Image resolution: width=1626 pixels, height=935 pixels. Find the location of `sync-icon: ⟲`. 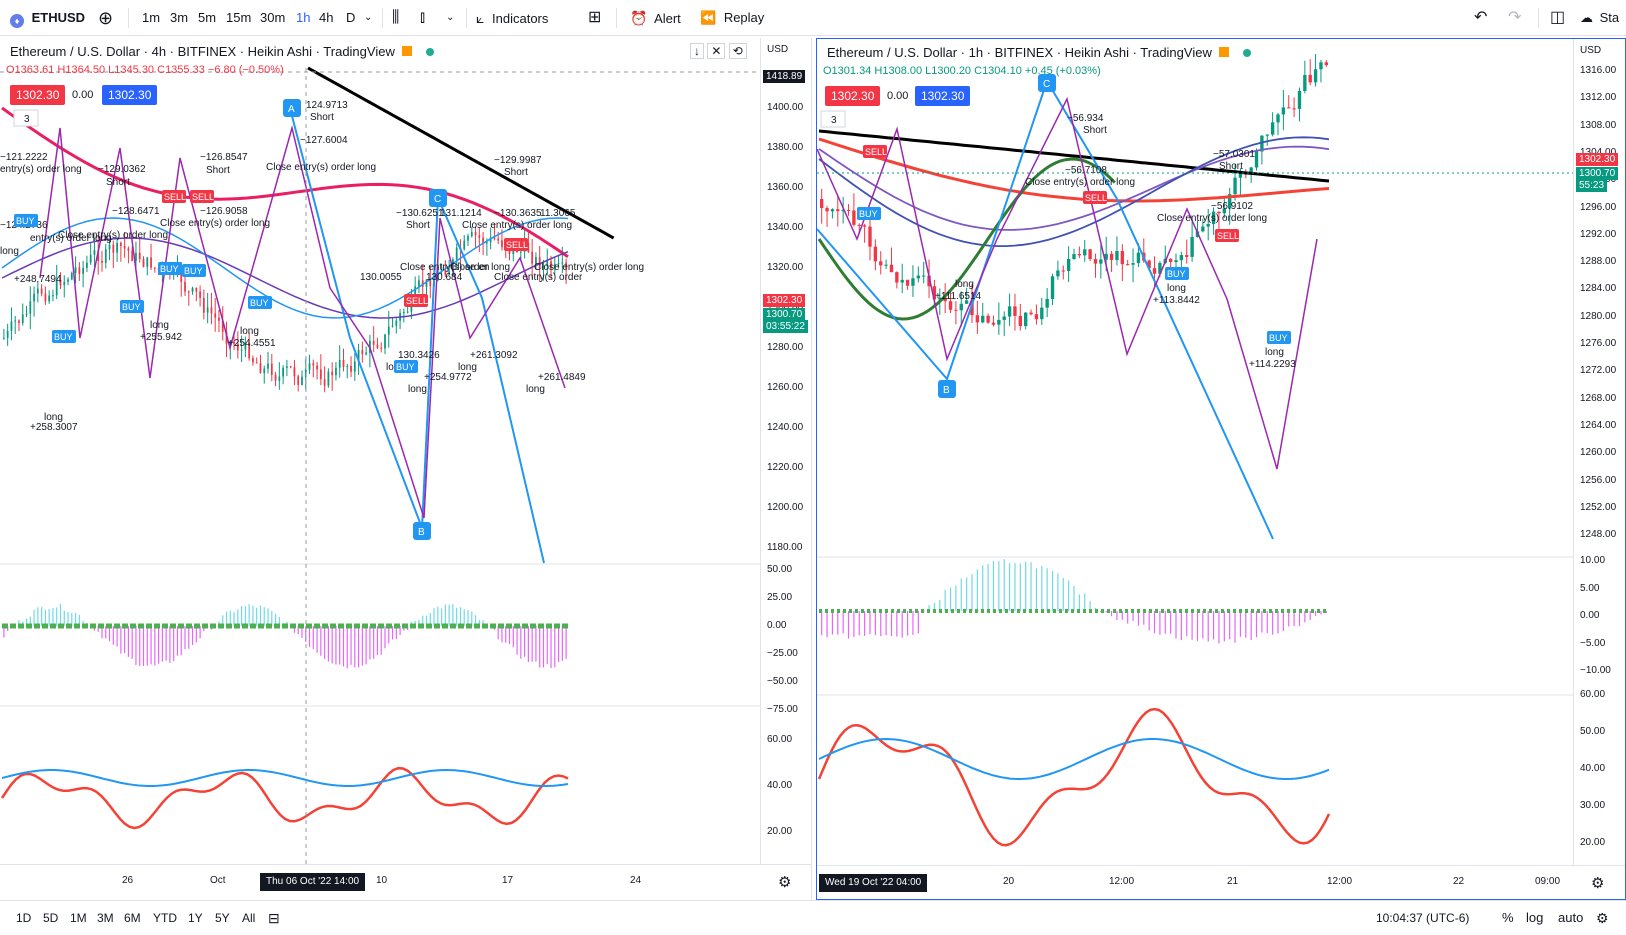

sync-icon: ⟲ is located at coordinates (737, 51).